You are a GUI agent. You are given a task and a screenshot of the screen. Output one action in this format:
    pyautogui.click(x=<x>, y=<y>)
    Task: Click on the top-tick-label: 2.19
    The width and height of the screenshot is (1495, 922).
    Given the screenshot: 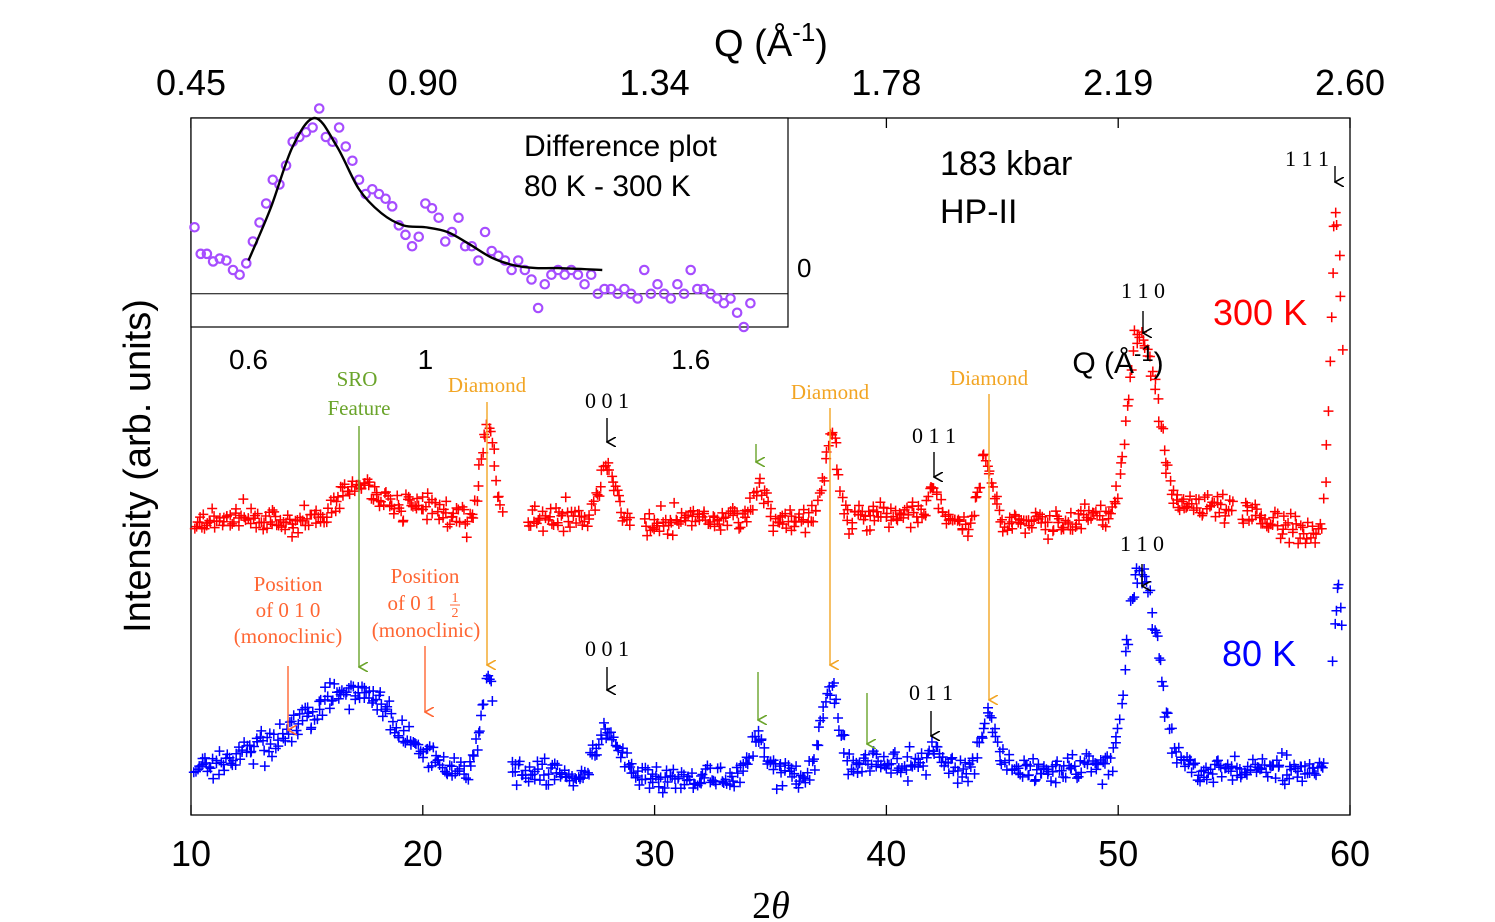 What is the action you would take?
    pyautogui.click(x=1118, y=82)
    